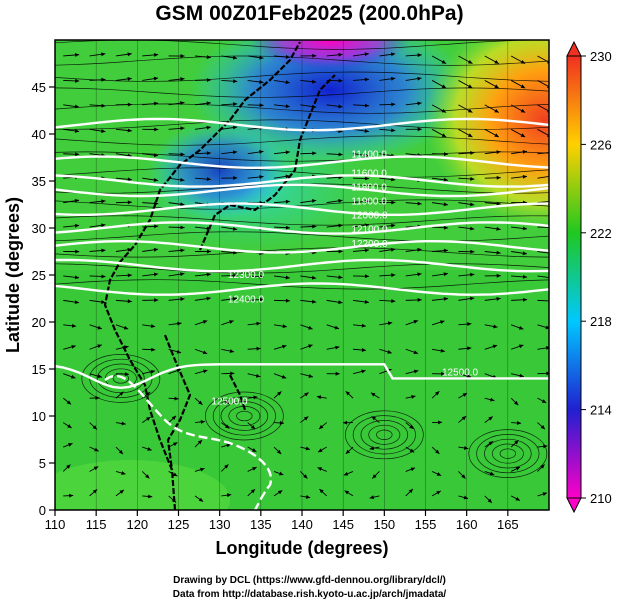  Describe the element at coordinates (589, 277) in the screenshot. I see `colorbar: 210 214 218 222 226 230` at that location.